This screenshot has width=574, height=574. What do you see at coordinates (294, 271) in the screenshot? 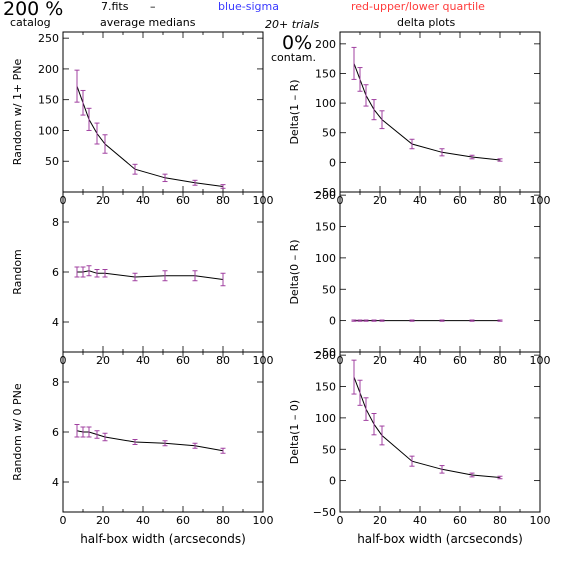
I see `y-axis-label: Delta(0 – R)` at bounding box center [294, 271].